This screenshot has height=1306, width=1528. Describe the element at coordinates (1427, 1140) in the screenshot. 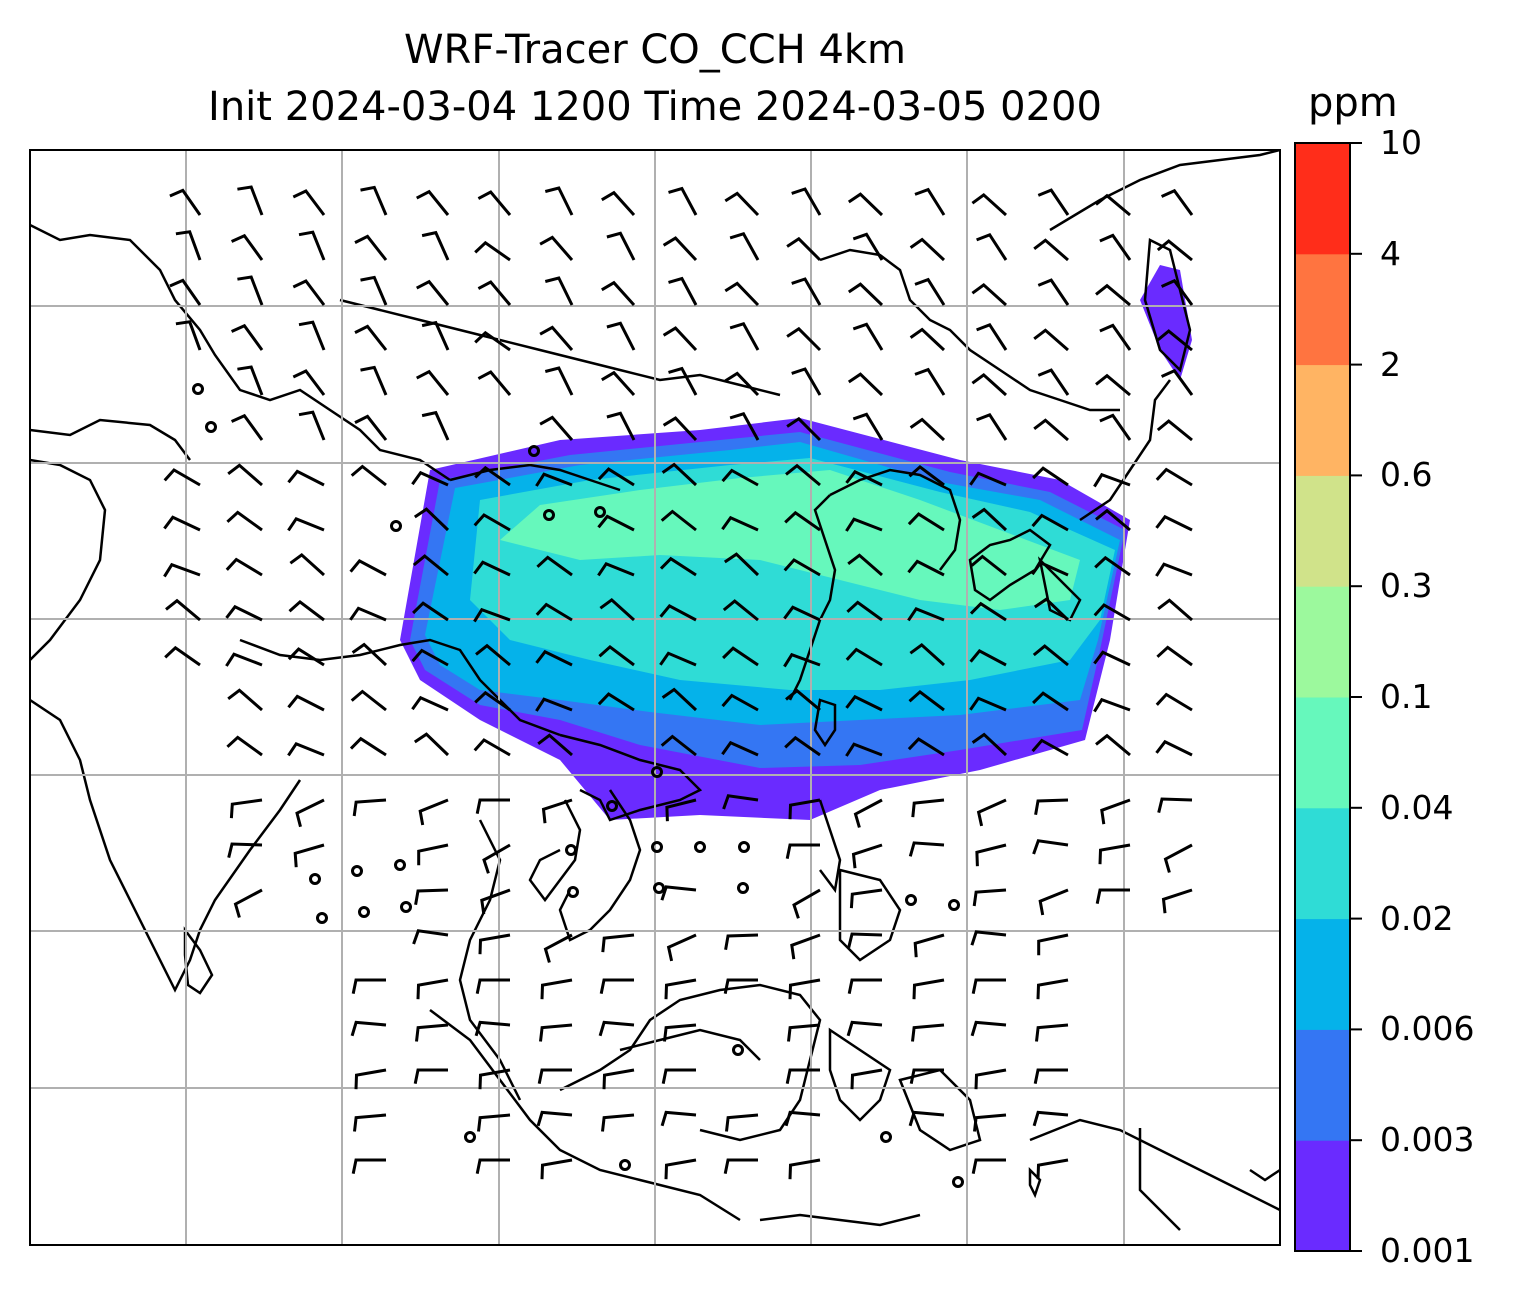

I see `colorbar-tick-label: 0.003` at that location.